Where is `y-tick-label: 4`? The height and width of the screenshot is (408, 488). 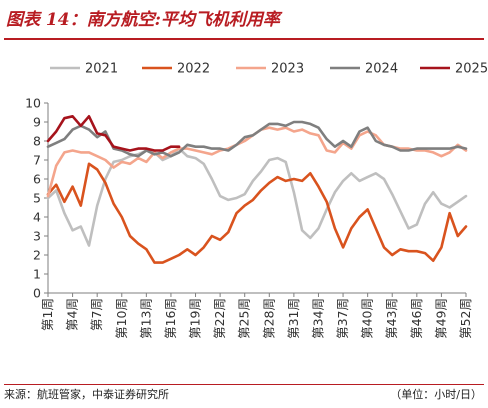
y-tick-label: 4 is located at coordinates (37, 217).